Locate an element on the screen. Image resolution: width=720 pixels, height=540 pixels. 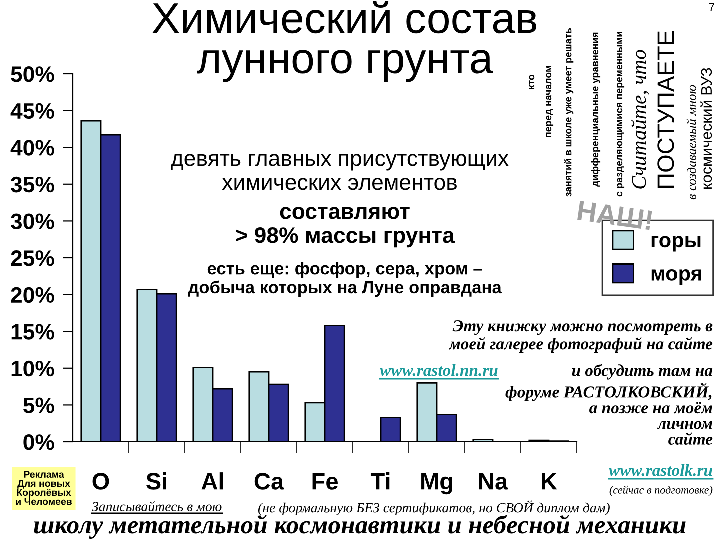
y-tick-label: 45% is located at coordinates (32, 111).